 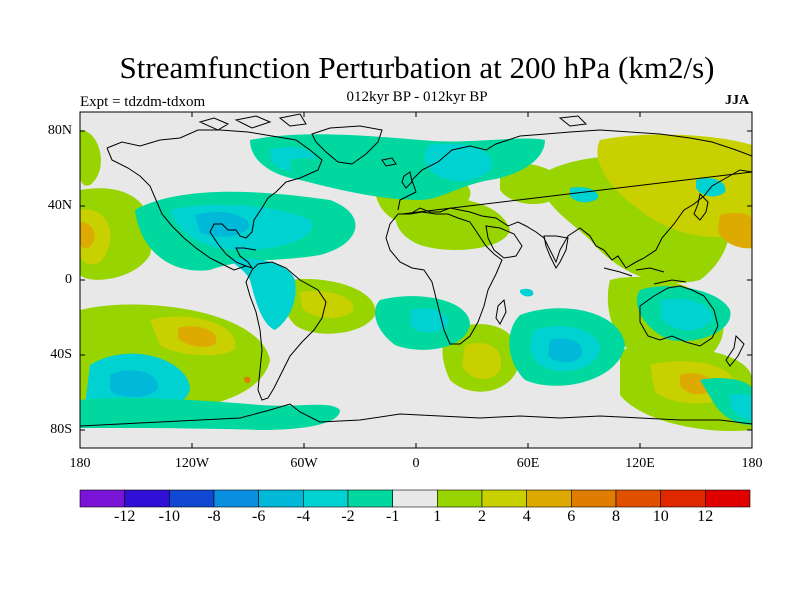 I want to click on new-zealand-coast, so click(x=735, y=350).